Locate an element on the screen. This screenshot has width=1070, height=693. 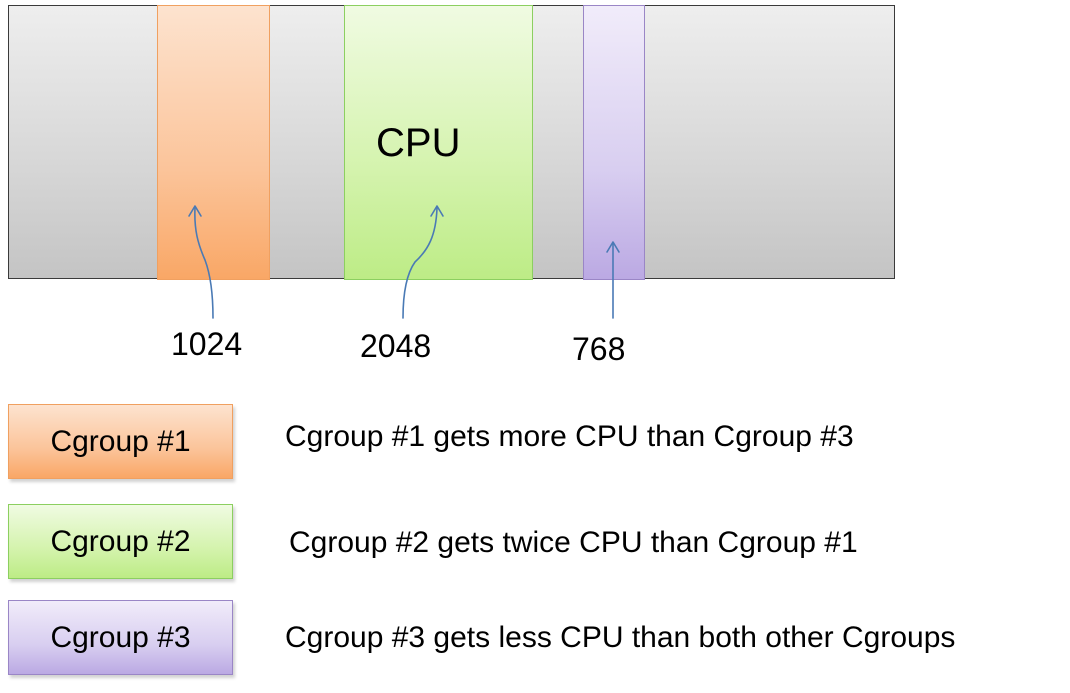
cpu-label: CPU is located at coordinates (418, 143).